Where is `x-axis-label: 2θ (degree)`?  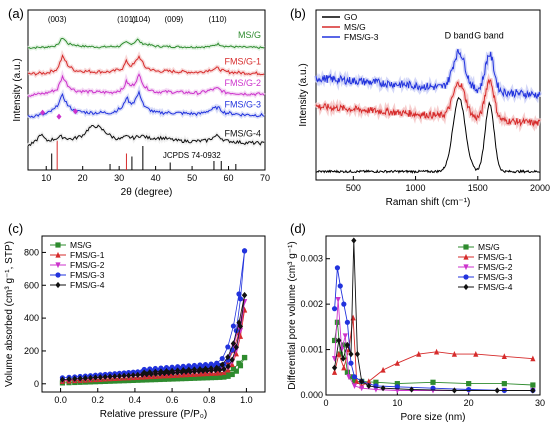 x-axis-label: 2θ (degree) is located at coordinates (147, 192).